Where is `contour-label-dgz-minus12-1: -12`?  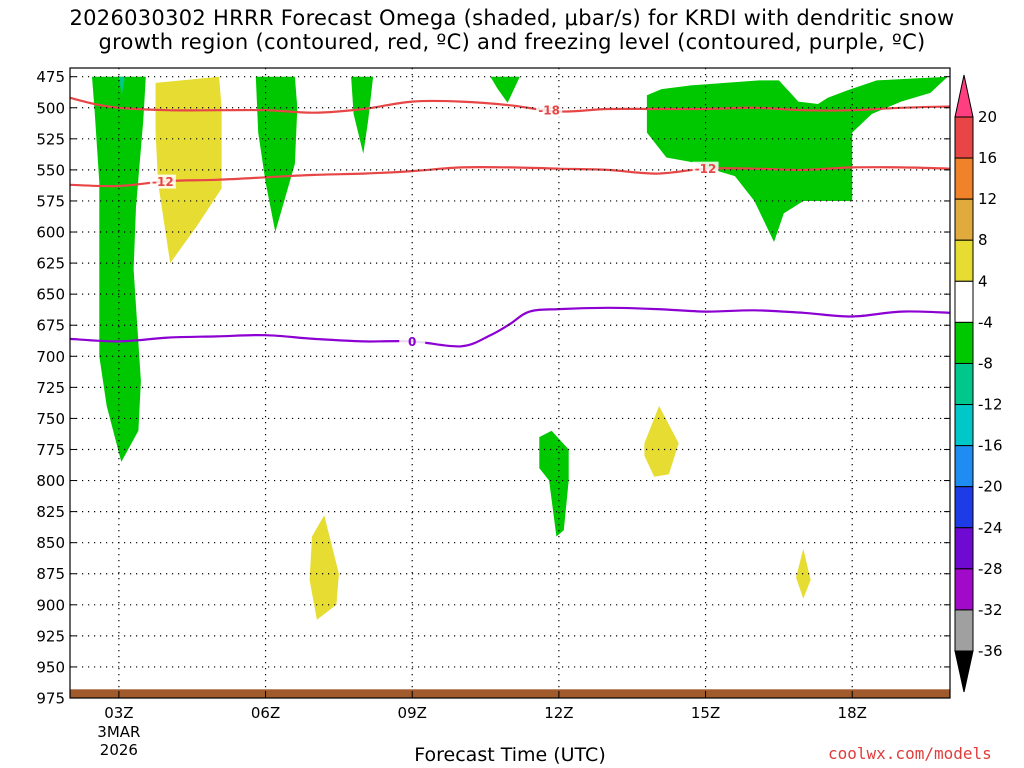
contour-label-dgz-minus12-1: -12 is located at coordinates (706, 169).